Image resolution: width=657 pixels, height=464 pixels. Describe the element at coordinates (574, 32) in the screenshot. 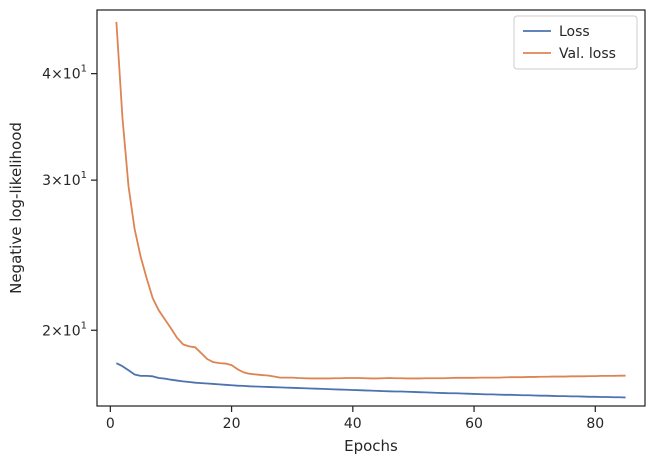

I see `legend-entry-loss: Loss` at that location.